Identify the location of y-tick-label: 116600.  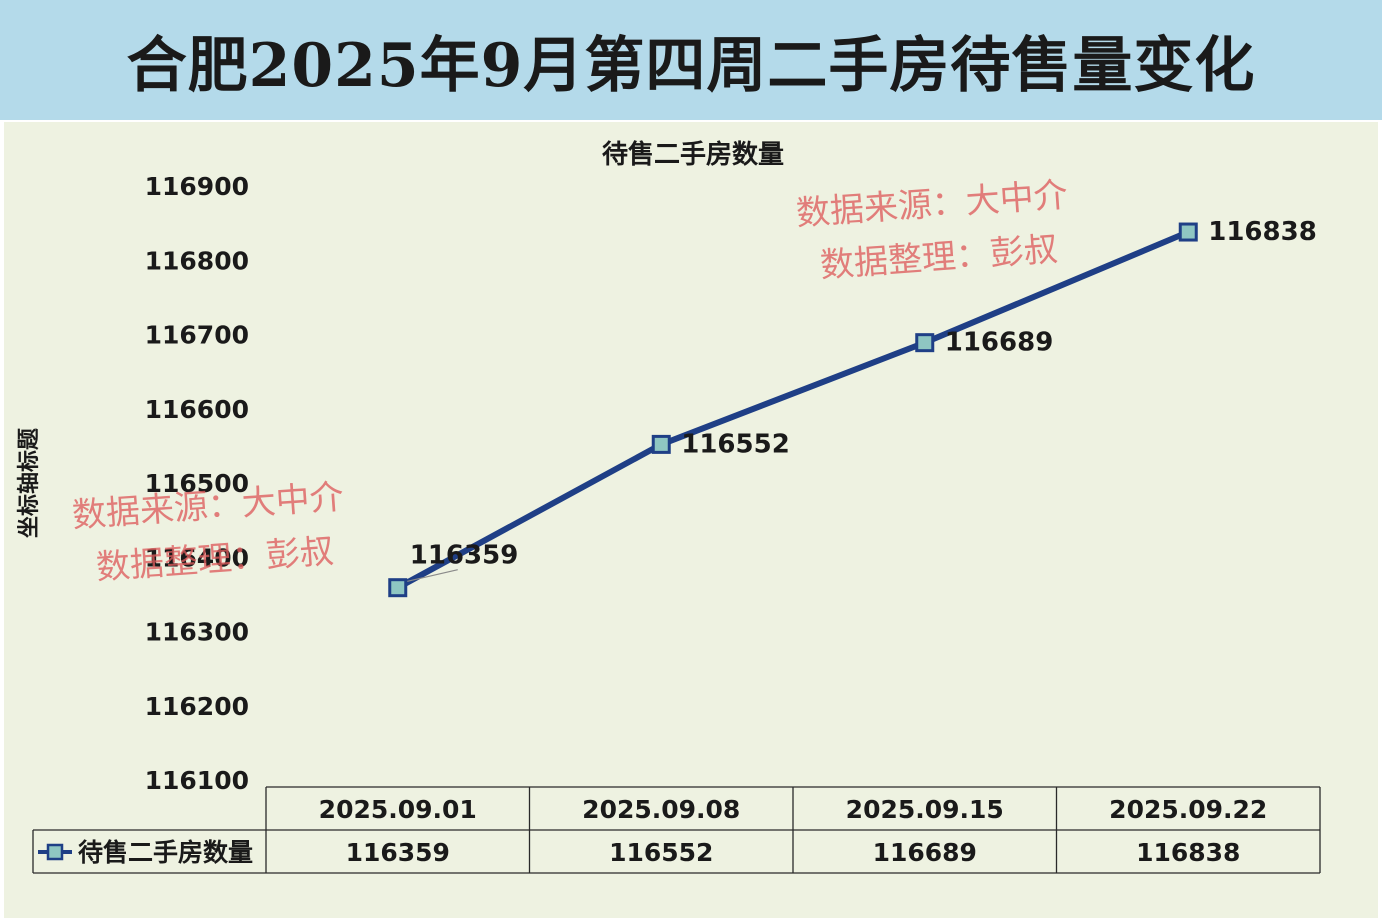
(197, 409).